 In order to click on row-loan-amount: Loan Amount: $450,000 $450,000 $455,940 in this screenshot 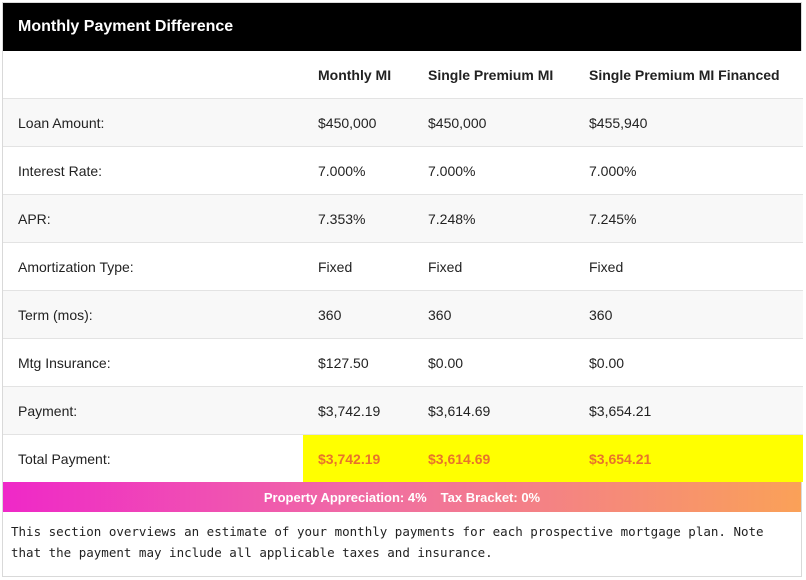, I will do `click(403, 122)`.